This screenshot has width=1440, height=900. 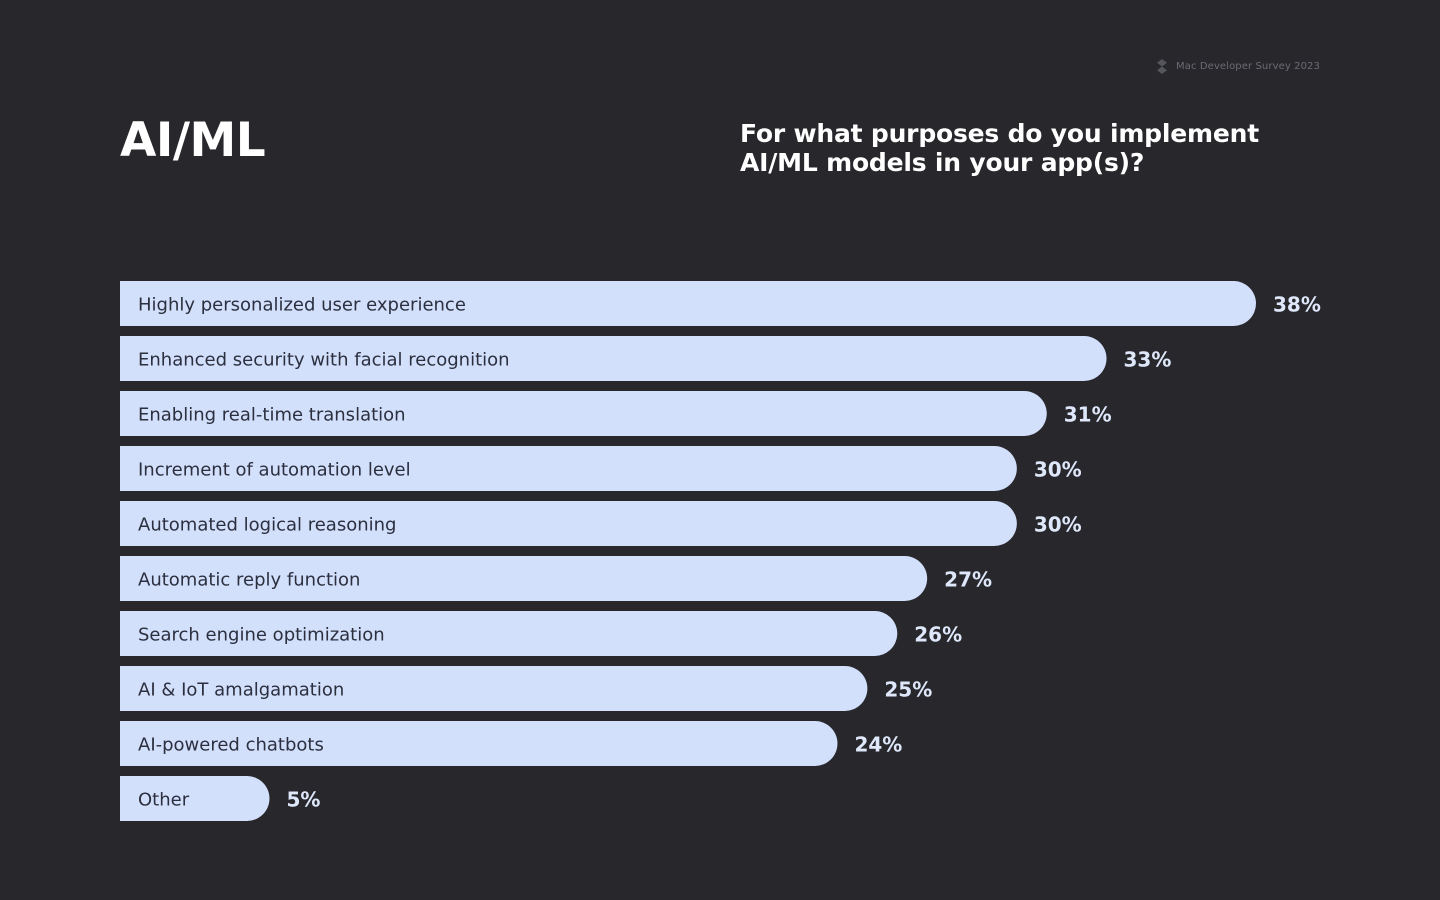 I want to click on bar-category-label: AI-powered chatbots, so click(x=231, y=745).